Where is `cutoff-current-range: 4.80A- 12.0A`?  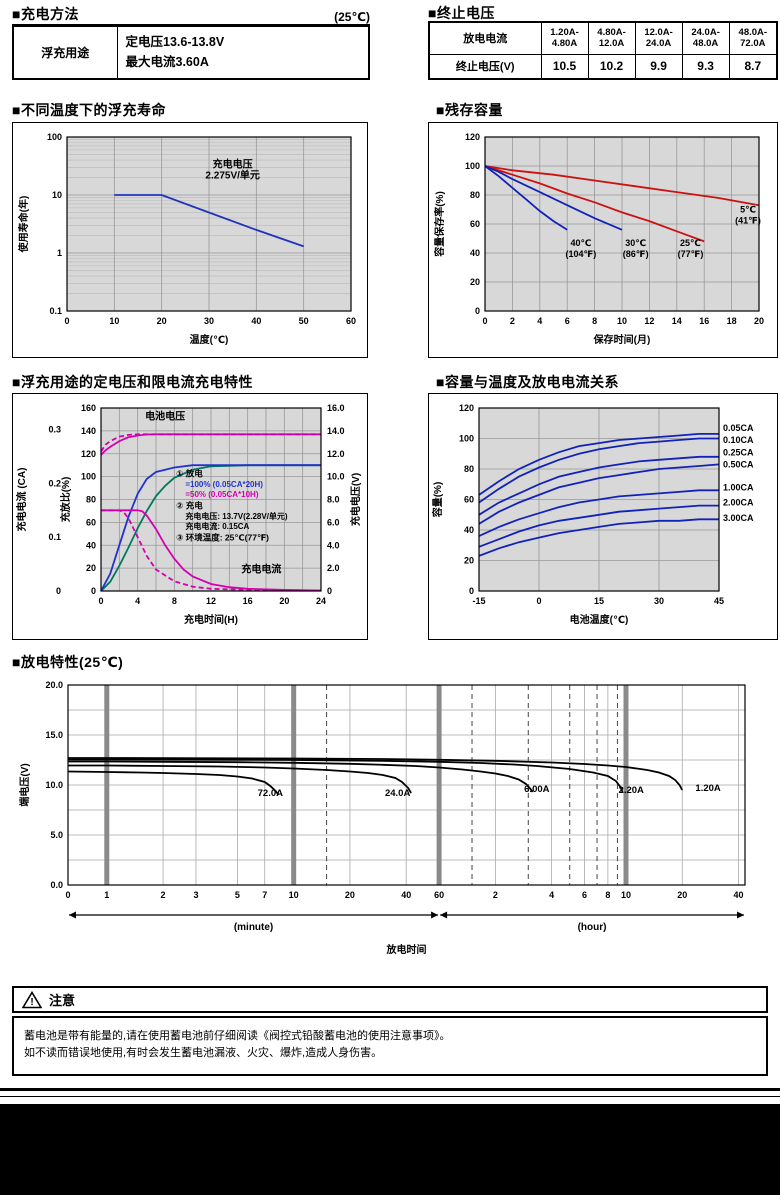
cutoff-current-range: 4.80A- 12.0A is located at coordinates (611, 38).